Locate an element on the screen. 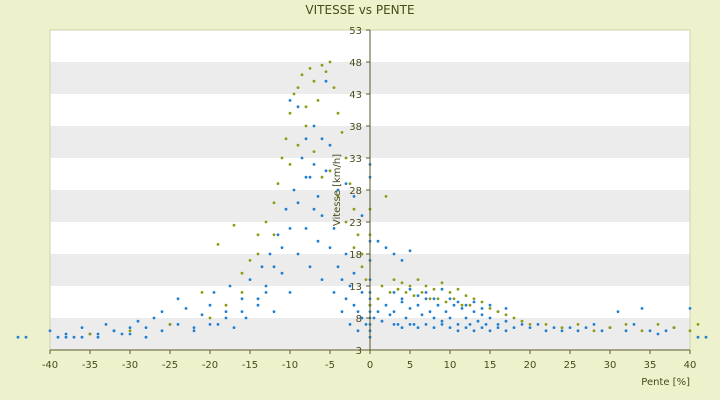 This screenshot has width=720, height=400. y-tick-label: 48 is located at coordinates (355, 63).